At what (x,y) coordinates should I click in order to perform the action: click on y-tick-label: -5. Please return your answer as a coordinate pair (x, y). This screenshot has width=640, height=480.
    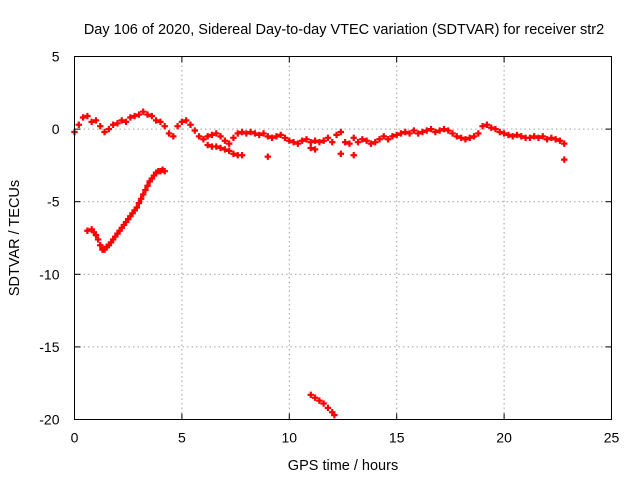
    Looking at the image, I should click on (53, 202).